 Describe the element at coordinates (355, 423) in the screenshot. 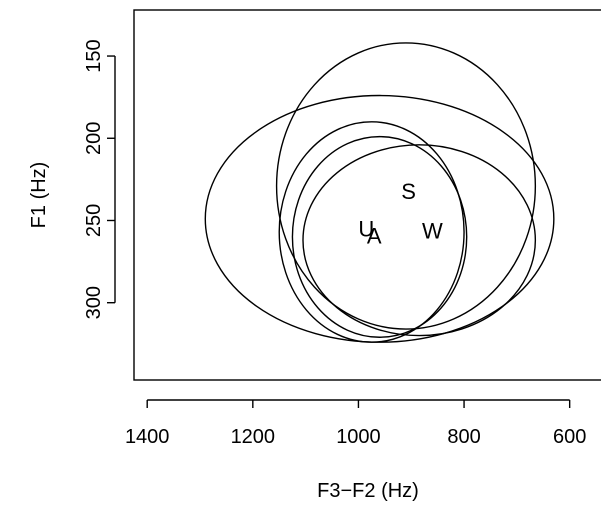

I see `x-axis: 1400 1200 1000 800 600` at that location.